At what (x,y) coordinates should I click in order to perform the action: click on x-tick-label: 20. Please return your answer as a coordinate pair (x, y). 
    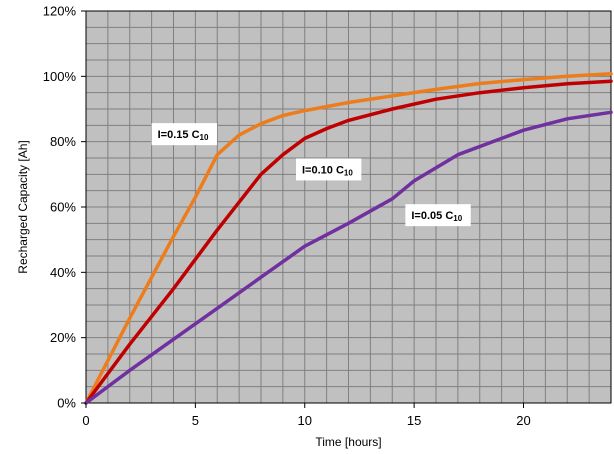
    Looking at the image, I should click on (523, 420).